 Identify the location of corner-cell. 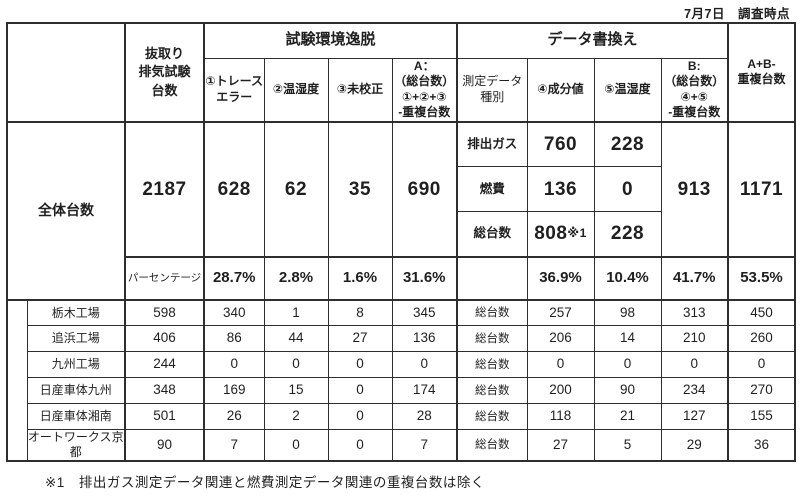
(66, 72).